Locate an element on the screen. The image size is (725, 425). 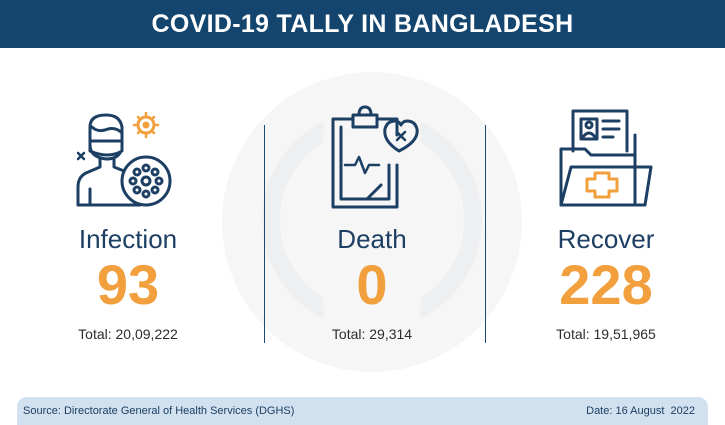
stat-label: Infection is located at coordinates (128, 239).